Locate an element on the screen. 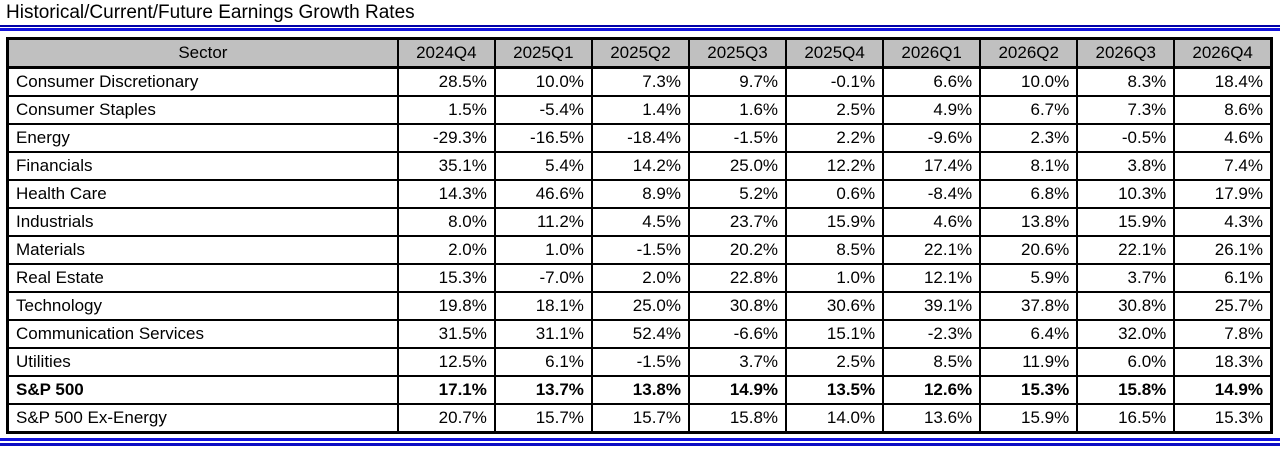 This screenshot has width=1280, height=473. value-cell: -8.4% is located at coordinates (932, 194).